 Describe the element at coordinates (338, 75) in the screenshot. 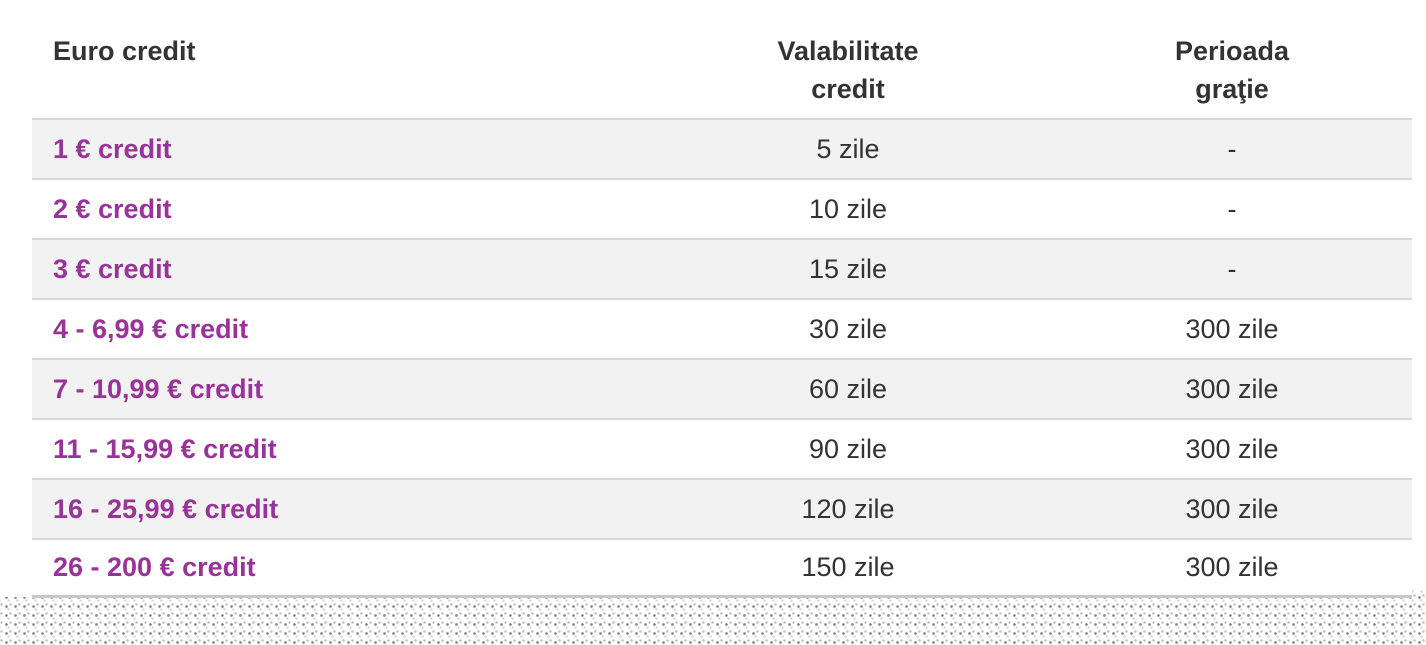

I see `column-header-euro-credit: Euro credit` at that location.